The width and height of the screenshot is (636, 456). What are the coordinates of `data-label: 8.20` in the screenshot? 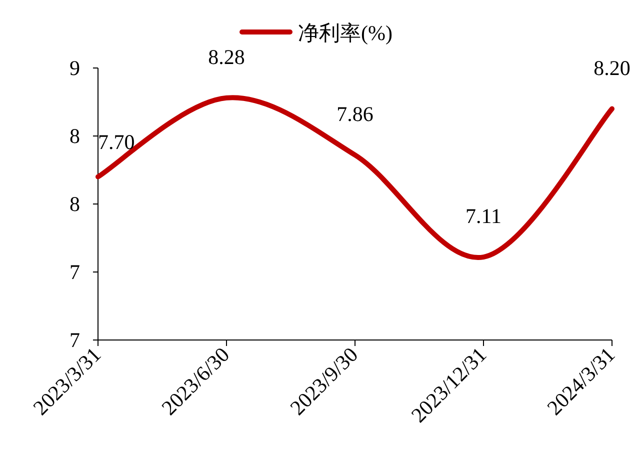 It's located at (612, 68).